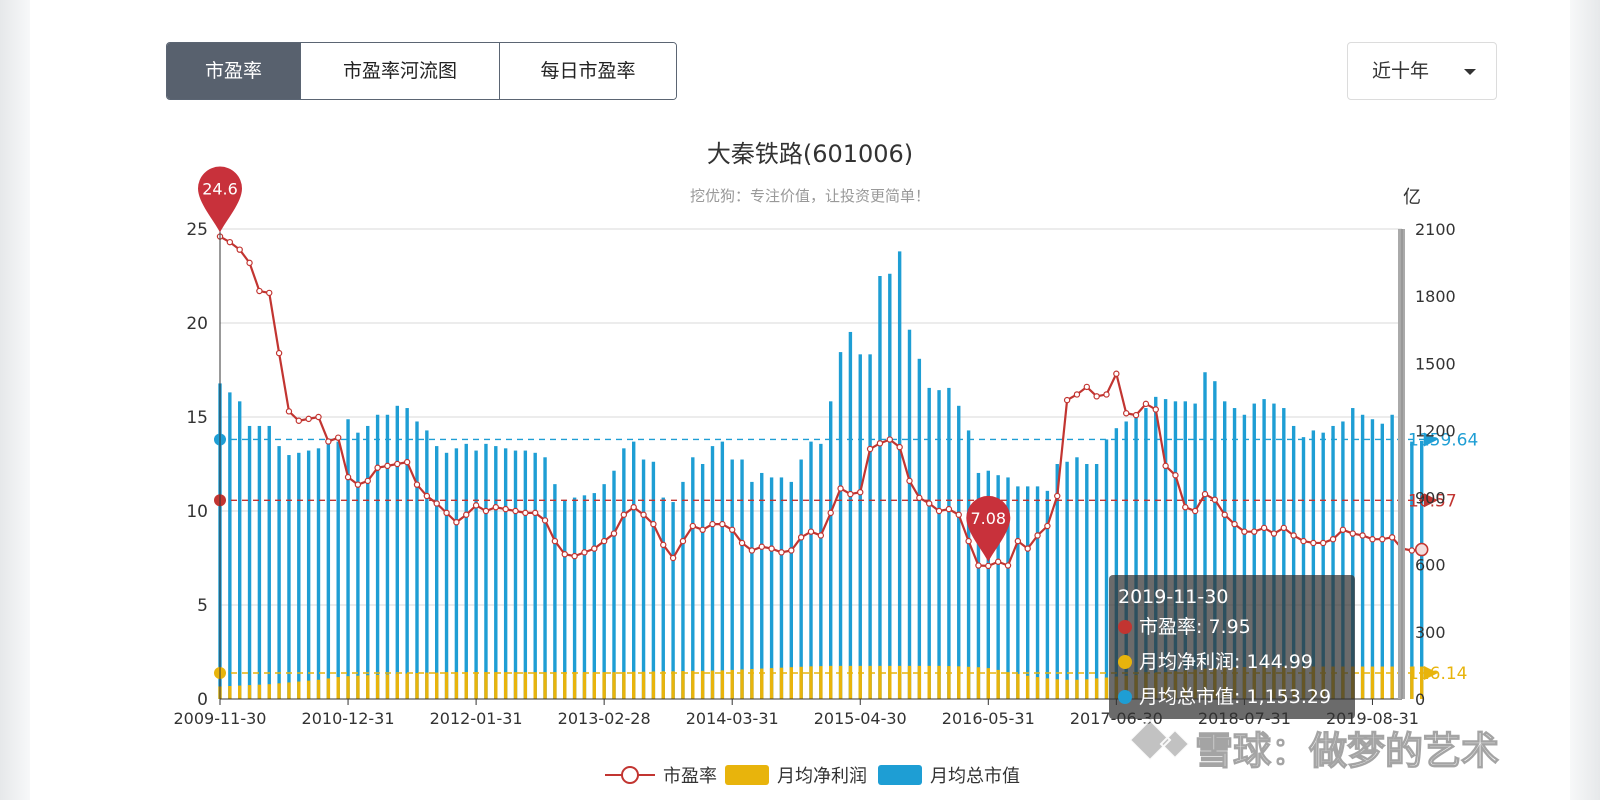 Image resolution: width=1600 pixels, height=800 pixels. What do you see at coordinates (690, 776) in the screenshot?
I see `legend-label: 市盈率` at bounding box center [690, 776].